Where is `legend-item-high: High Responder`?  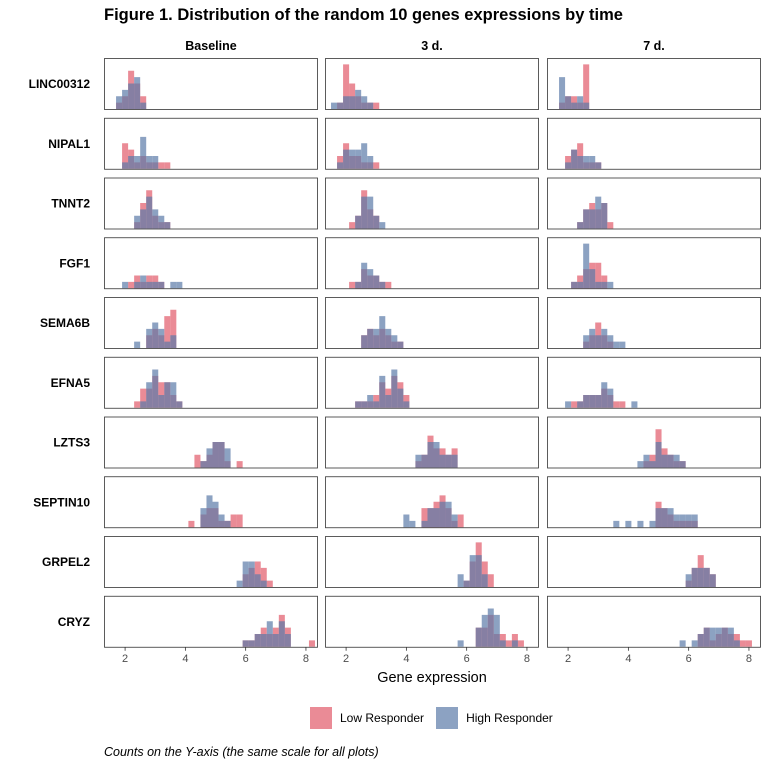
legend-item-high: High Responder is located at coordinates (494, 718).